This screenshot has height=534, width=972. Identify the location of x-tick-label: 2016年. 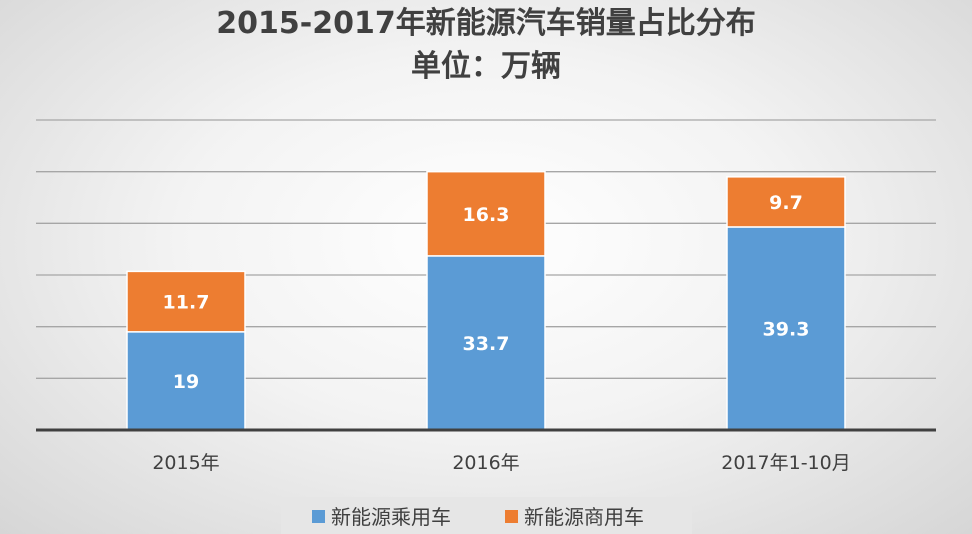
(485, 463).